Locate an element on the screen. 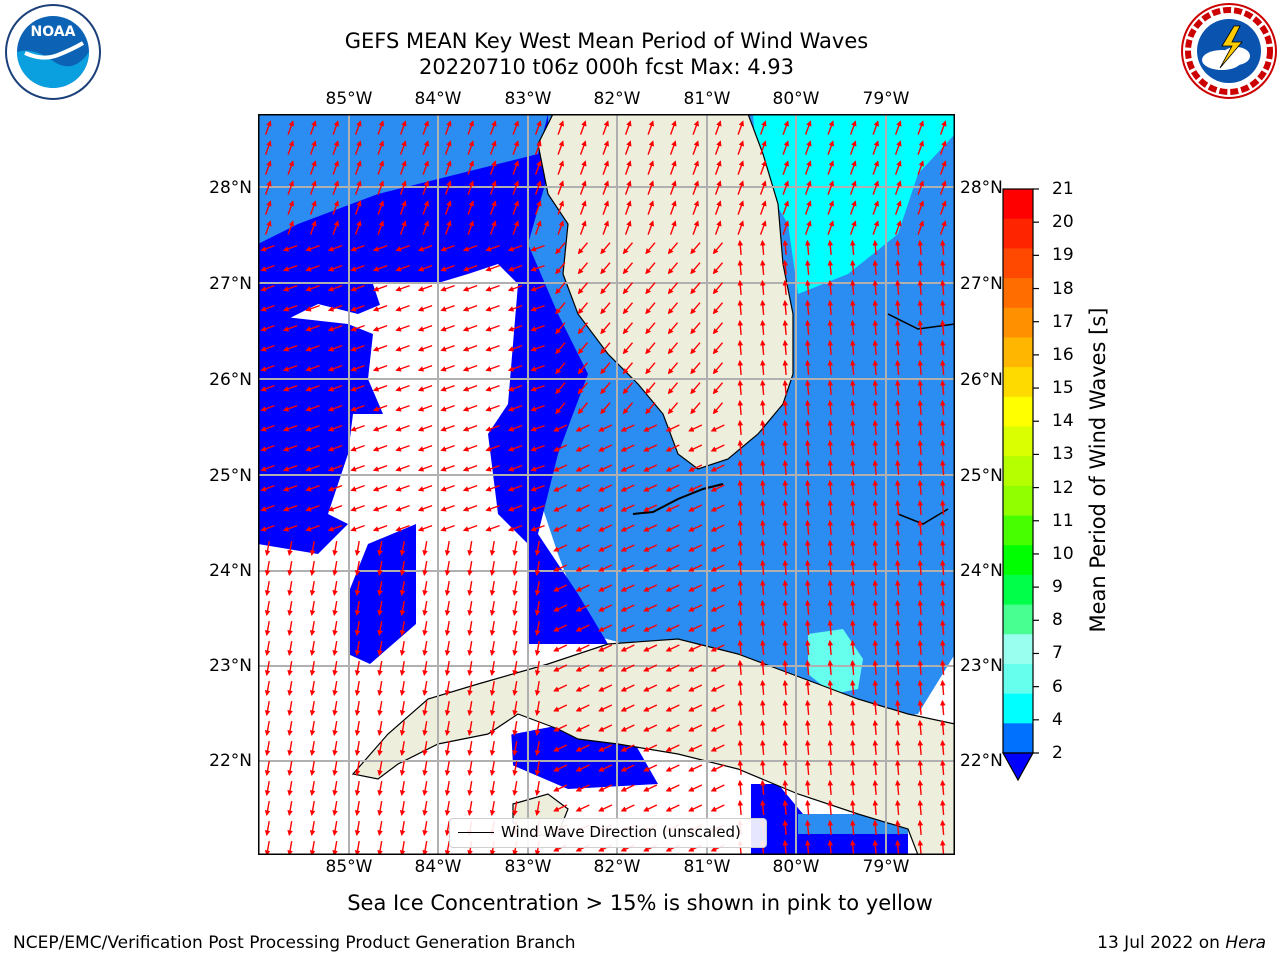 The image size is (1280, 960). colorbar-tick-label: 2 is located at coordinates (1057, 753).